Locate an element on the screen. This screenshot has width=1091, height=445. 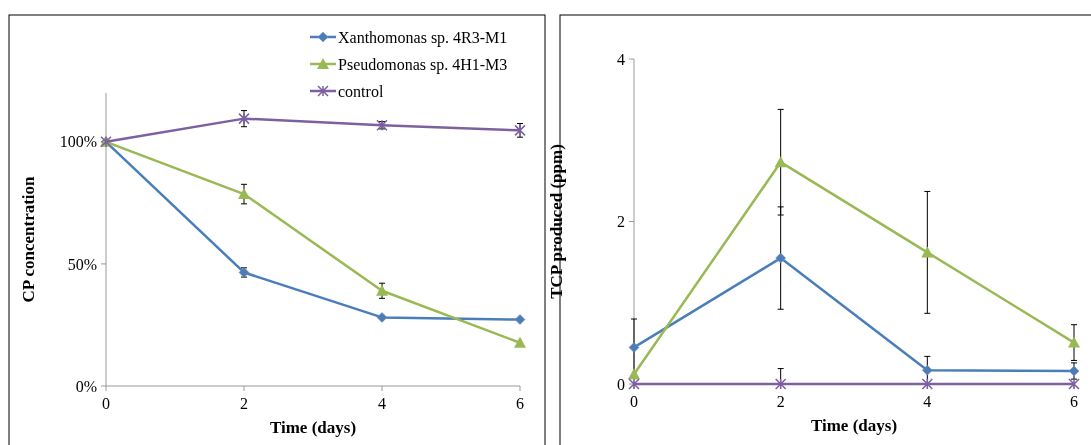
y-tick-label: 50% is located at coordinates (82, 264).